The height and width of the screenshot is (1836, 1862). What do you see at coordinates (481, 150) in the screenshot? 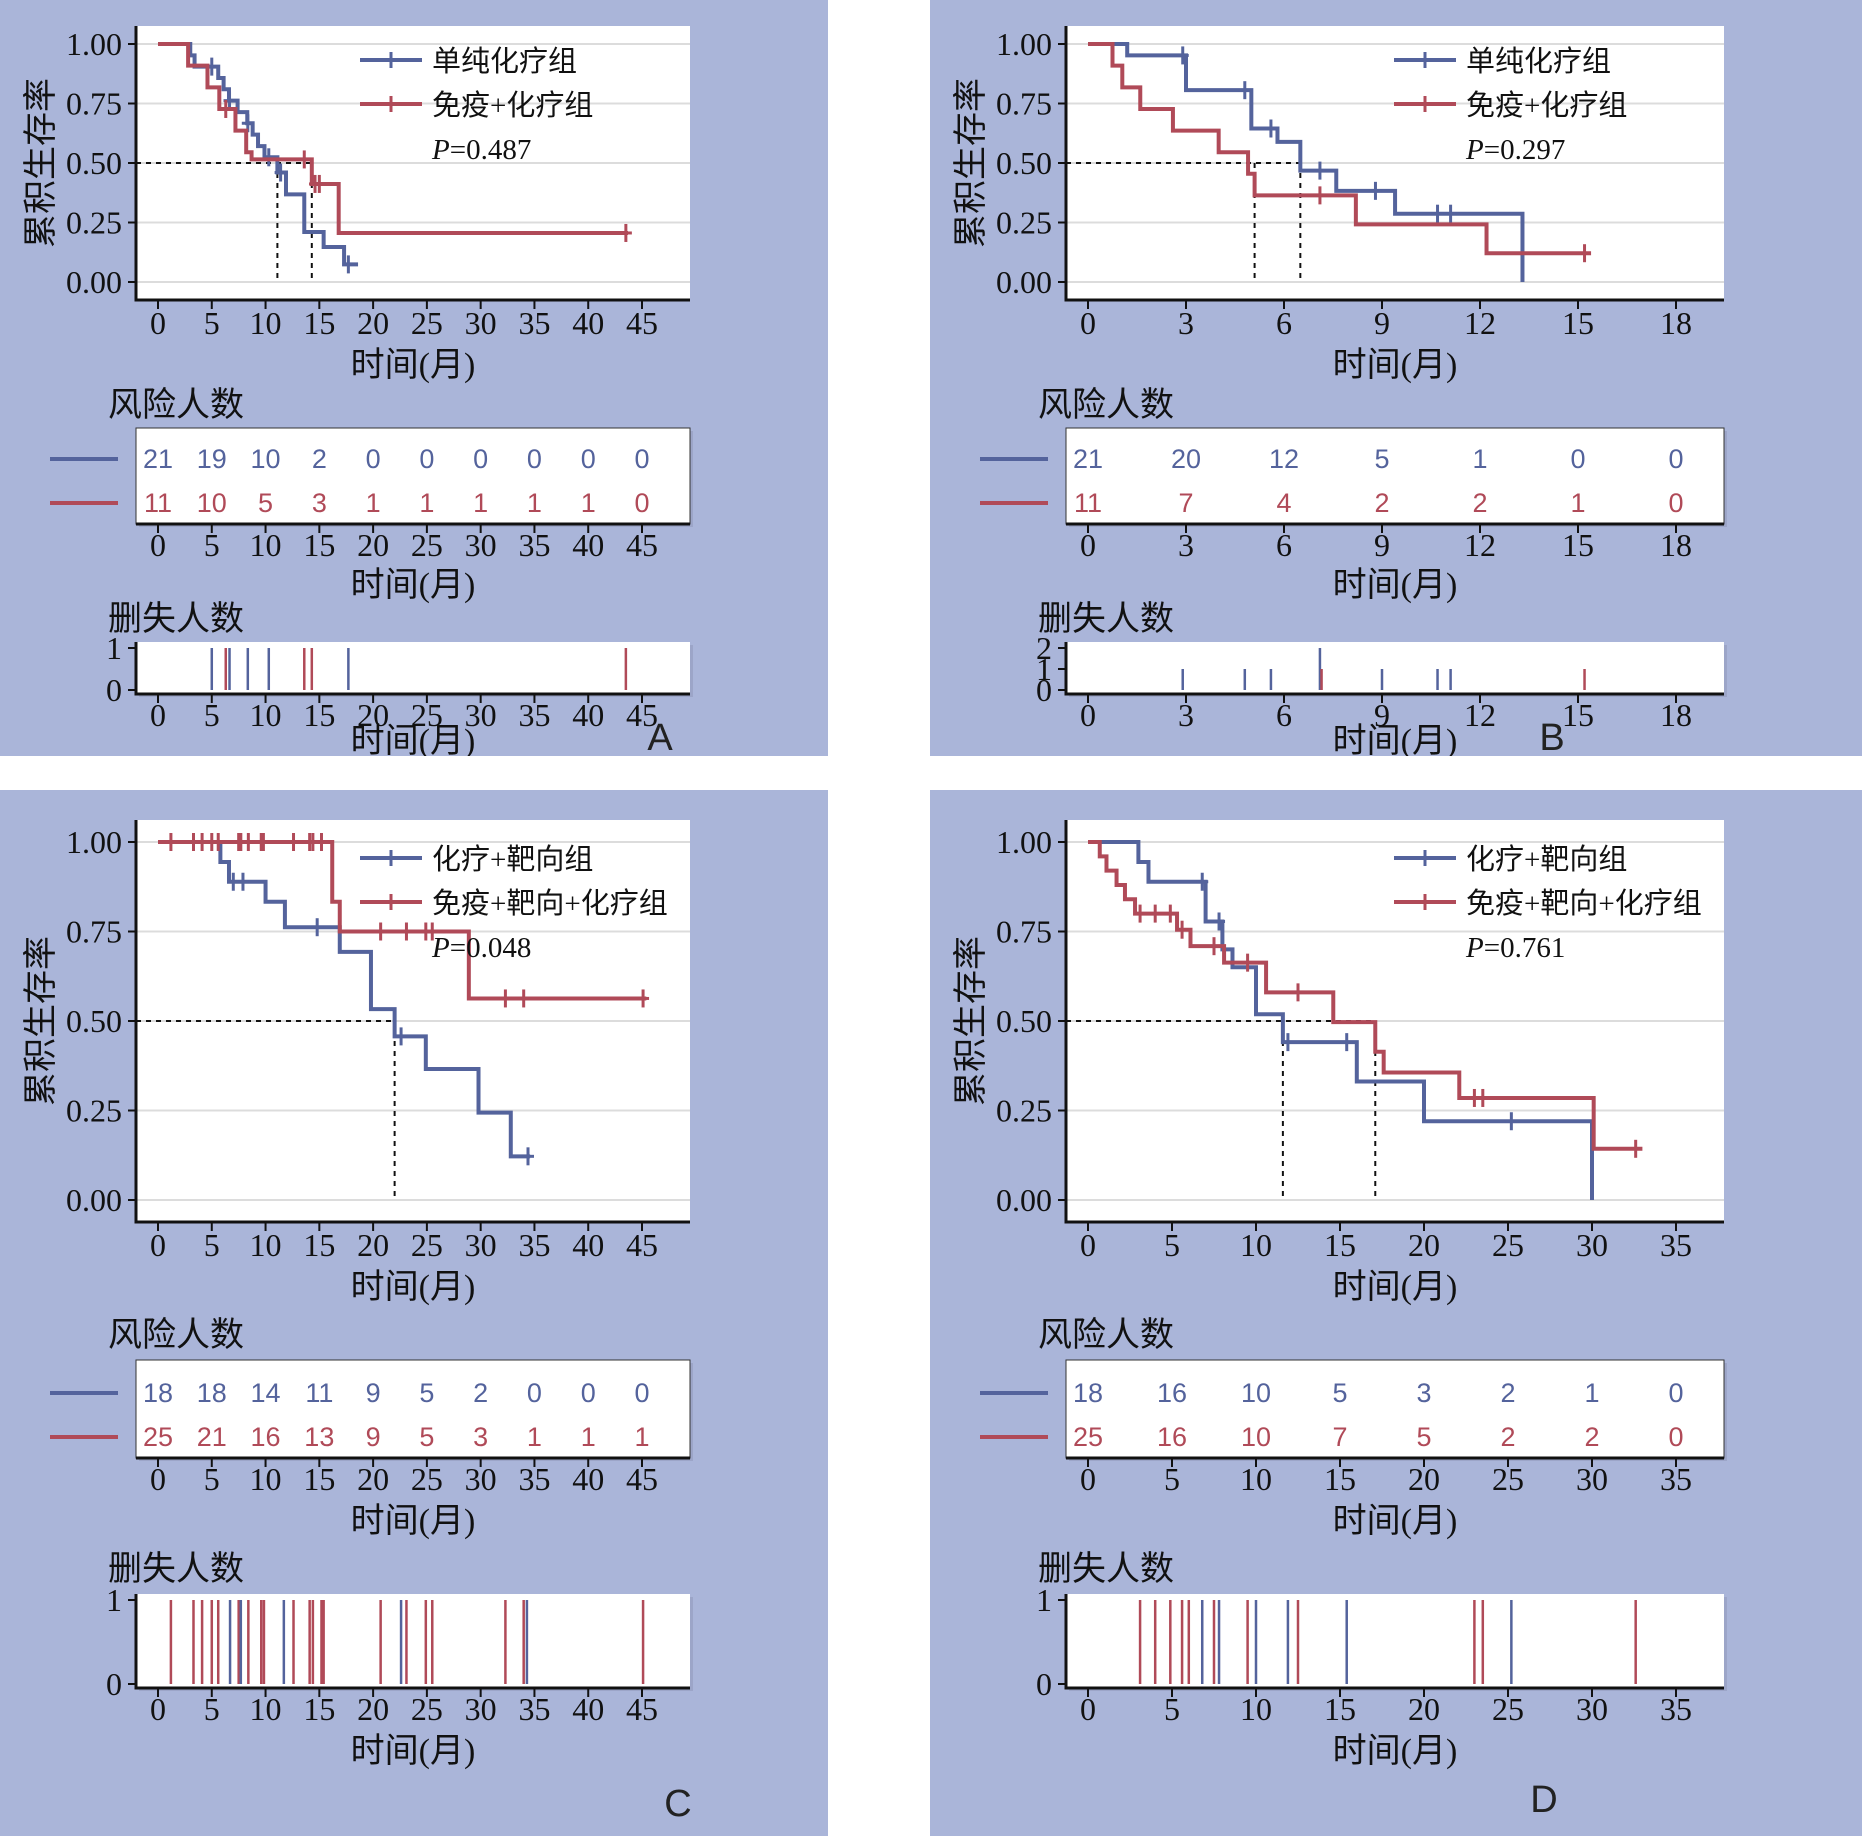
I see `p-value-label: P=0.487` at bounding box center [481, 150].